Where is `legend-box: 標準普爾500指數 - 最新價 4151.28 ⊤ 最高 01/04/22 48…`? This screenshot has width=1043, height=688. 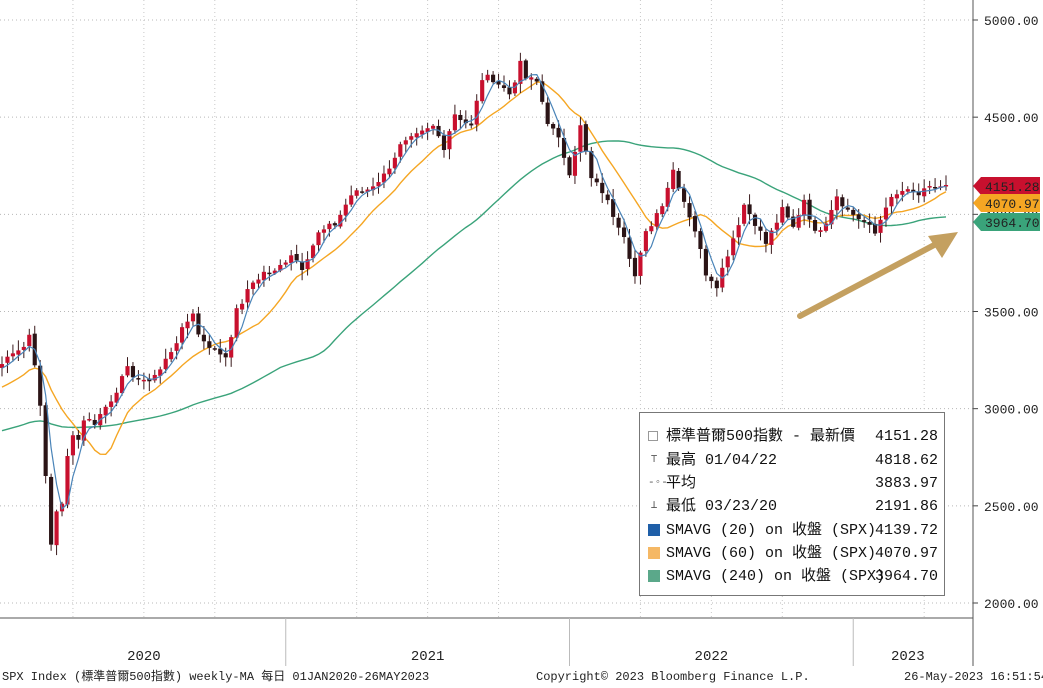
legend-box: 標準普爾500指數 - 最新價 4151.28 ⊤ 最高 01/04/22 48… is located at coordinates (792, 504).